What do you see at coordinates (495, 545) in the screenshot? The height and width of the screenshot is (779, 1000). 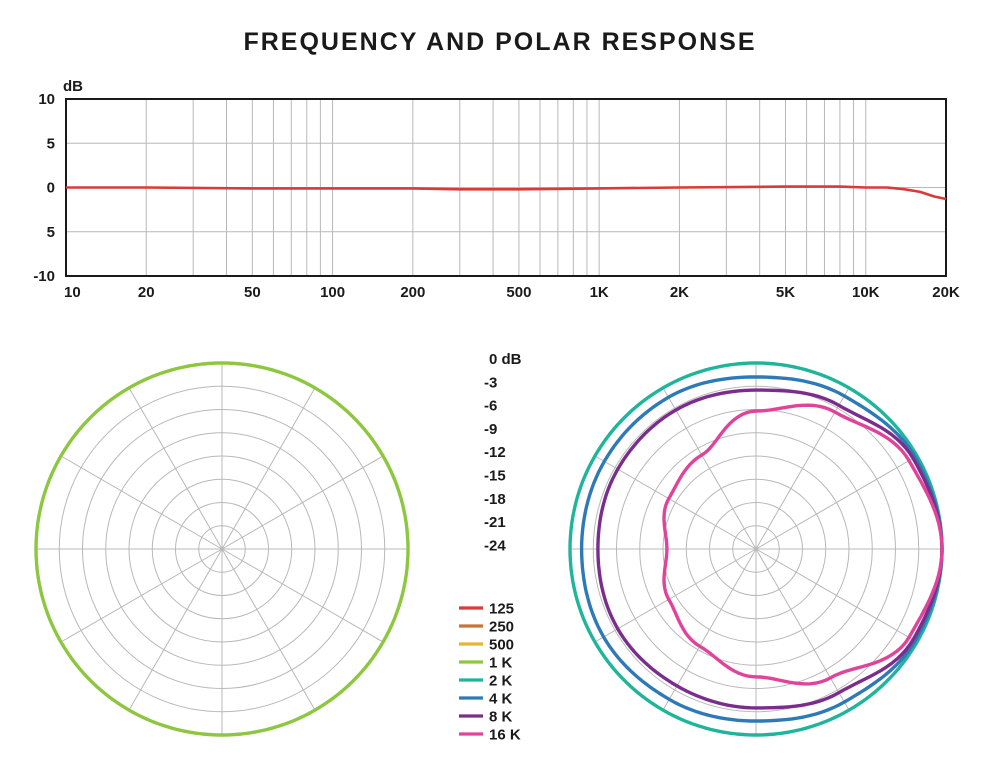 I see `polar-db-tick-label: -24` at bounding box center [495, 545].